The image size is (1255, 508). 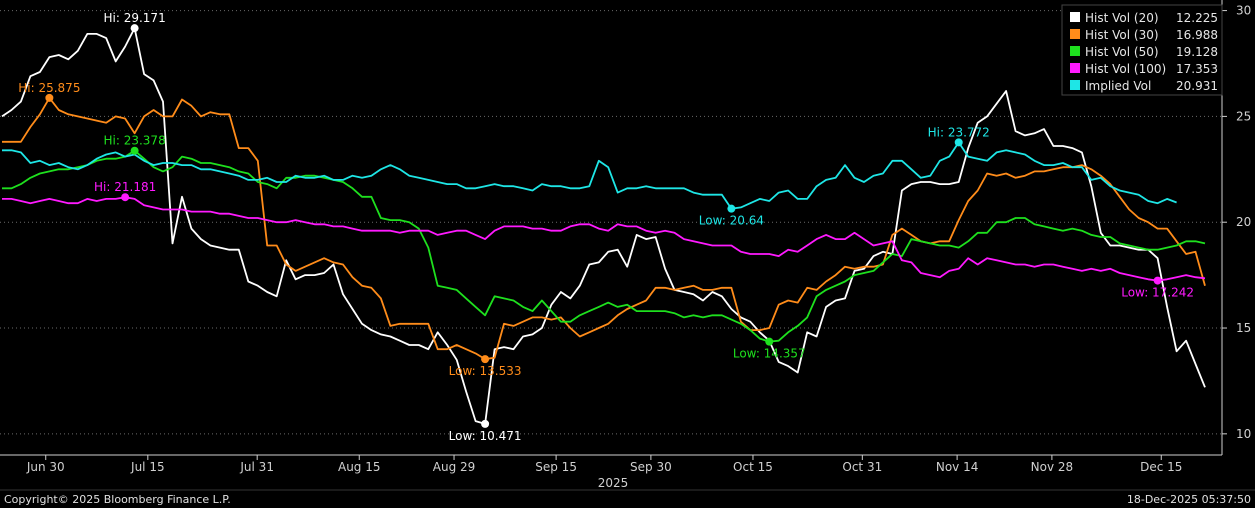 I want to click on annotation-label: Hi: 29.171, so click(x=135, y=18).